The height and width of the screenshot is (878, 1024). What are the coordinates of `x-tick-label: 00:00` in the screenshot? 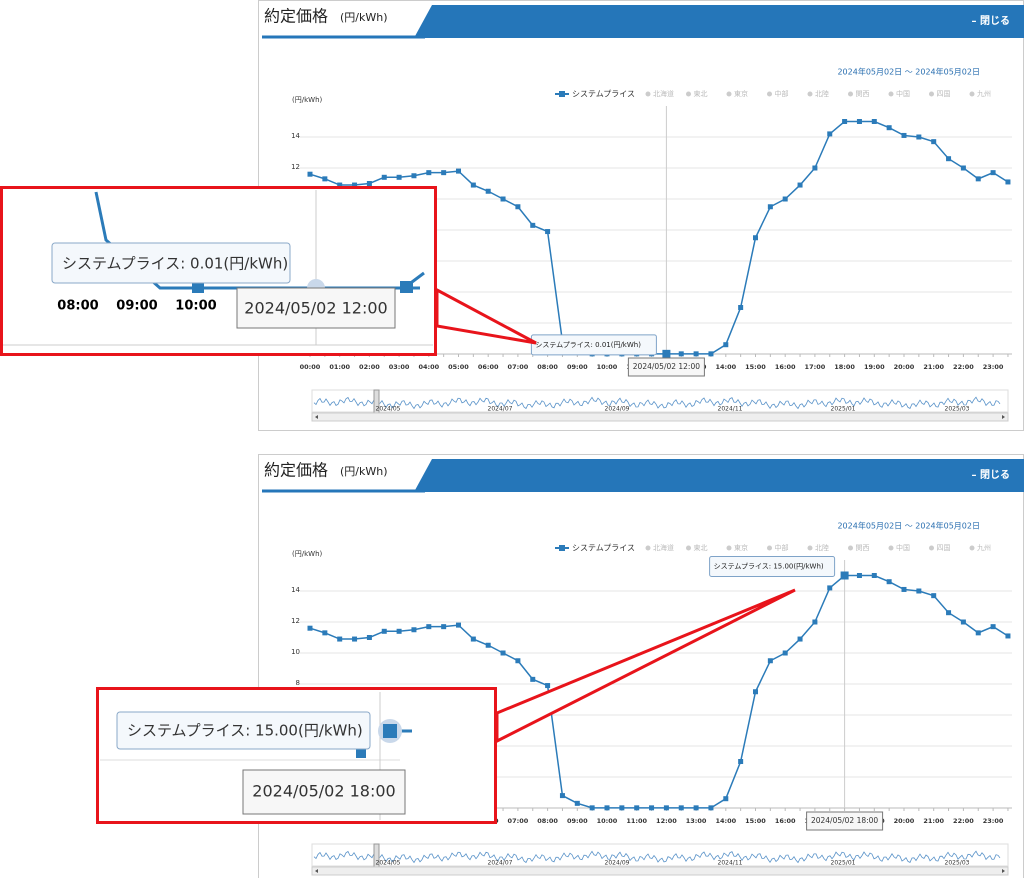 It's located at (310, 367).